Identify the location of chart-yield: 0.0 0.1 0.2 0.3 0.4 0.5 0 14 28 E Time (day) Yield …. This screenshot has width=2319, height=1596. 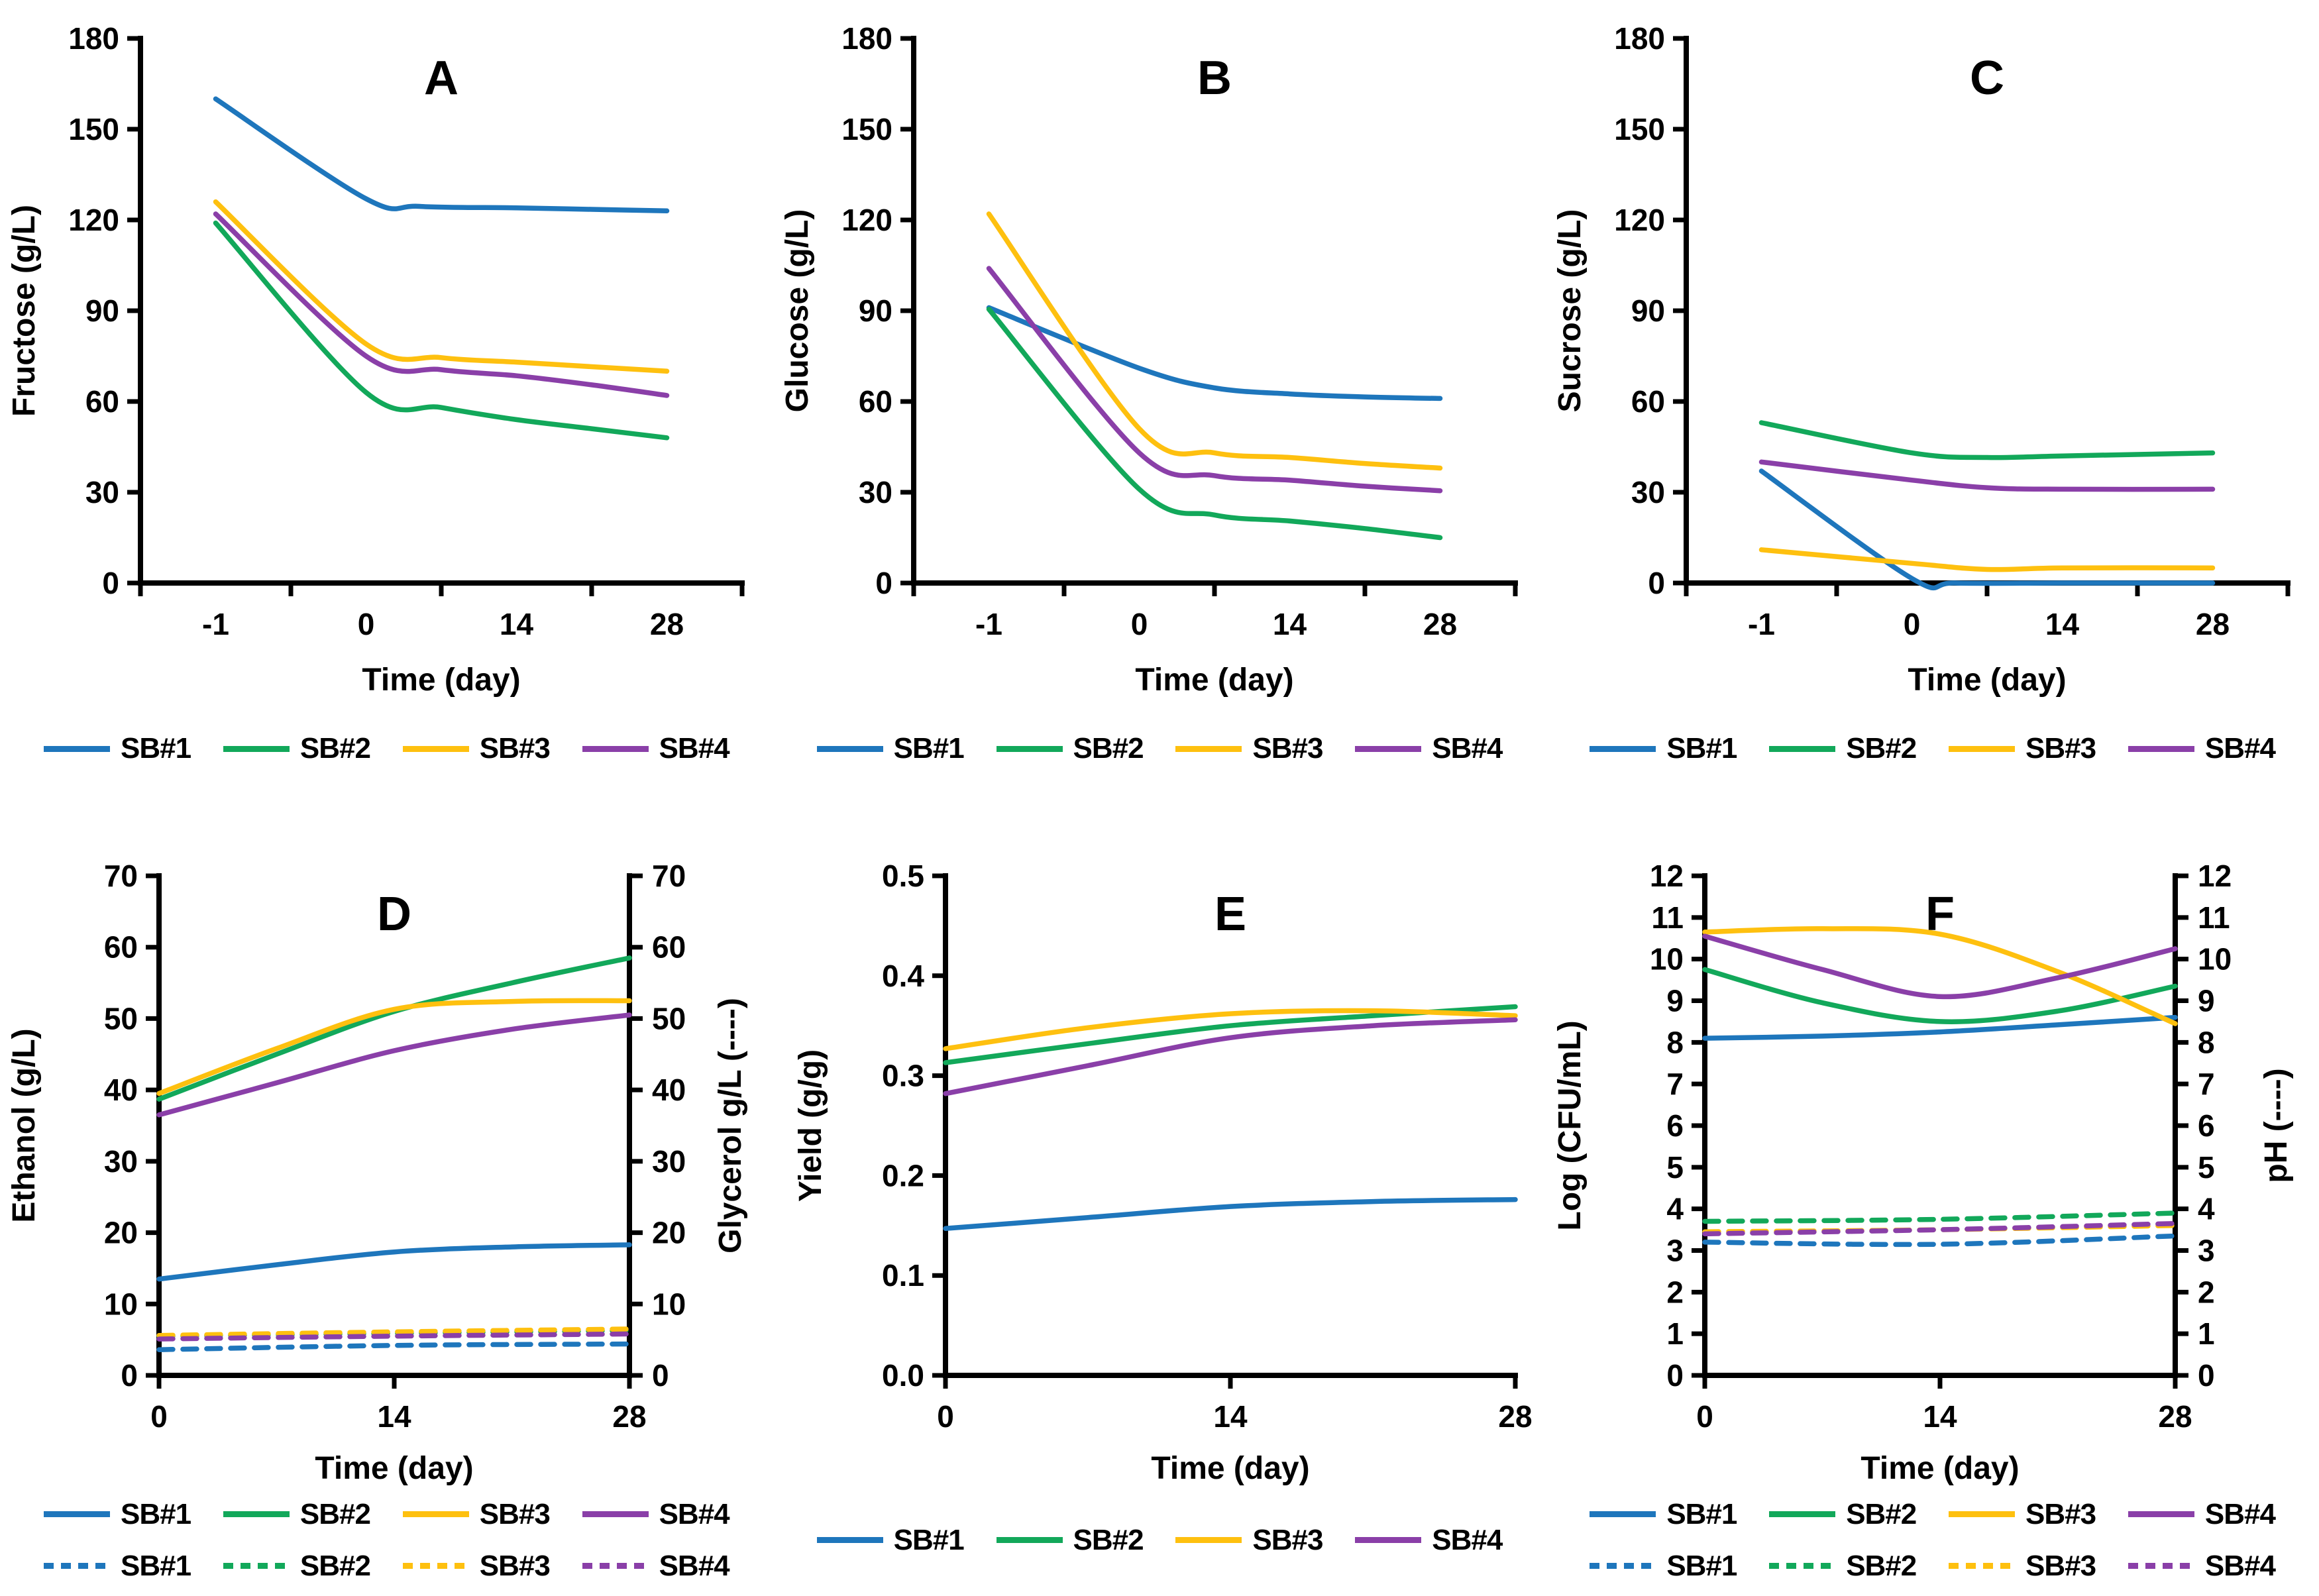
(1163, 1172).